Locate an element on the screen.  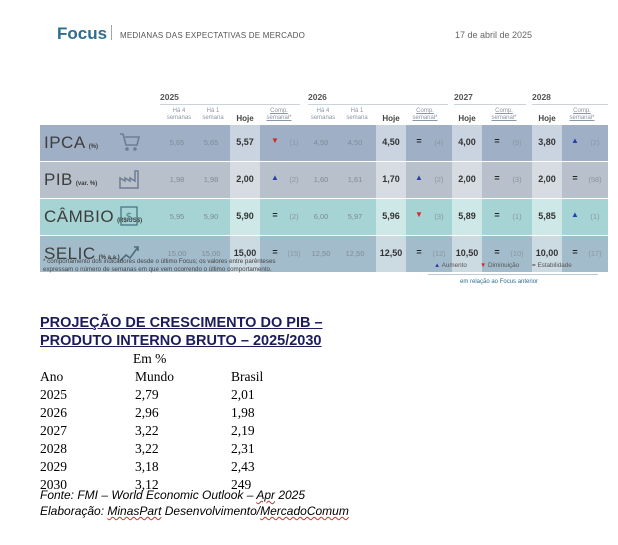
cell-cnt-2027: (1) is located at coordinates (517, 216).